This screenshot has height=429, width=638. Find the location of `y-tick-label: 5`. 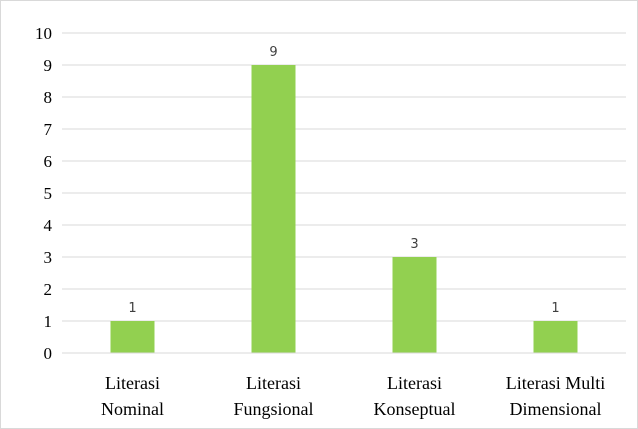

y-tick-label: 5 is located at coordinates (48, 193).